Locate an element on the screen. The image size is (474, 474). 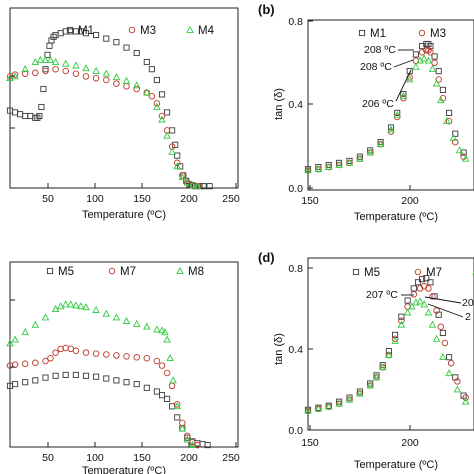
panel-c-data-marks is located at coordinates (108, 374).